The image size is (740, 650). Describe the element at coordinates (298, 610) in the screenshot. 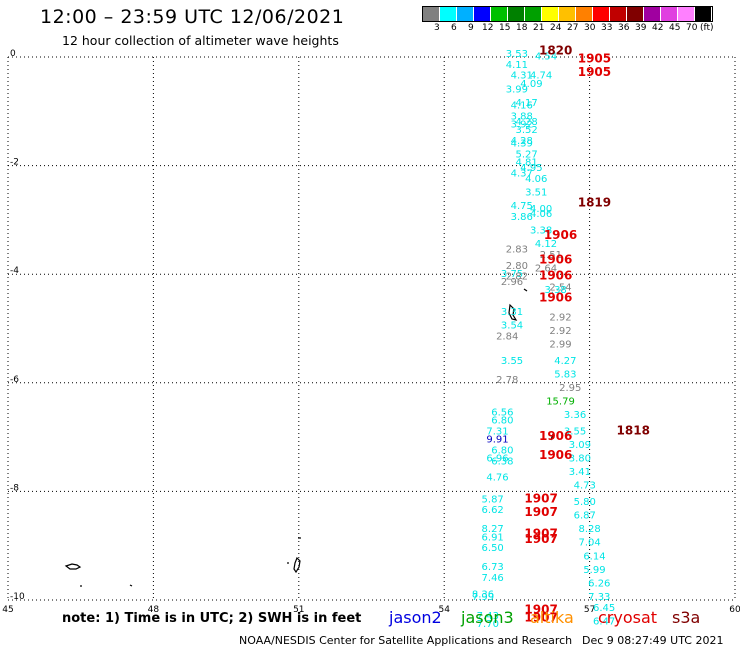

I see `x-tick-label: 51` at that location.